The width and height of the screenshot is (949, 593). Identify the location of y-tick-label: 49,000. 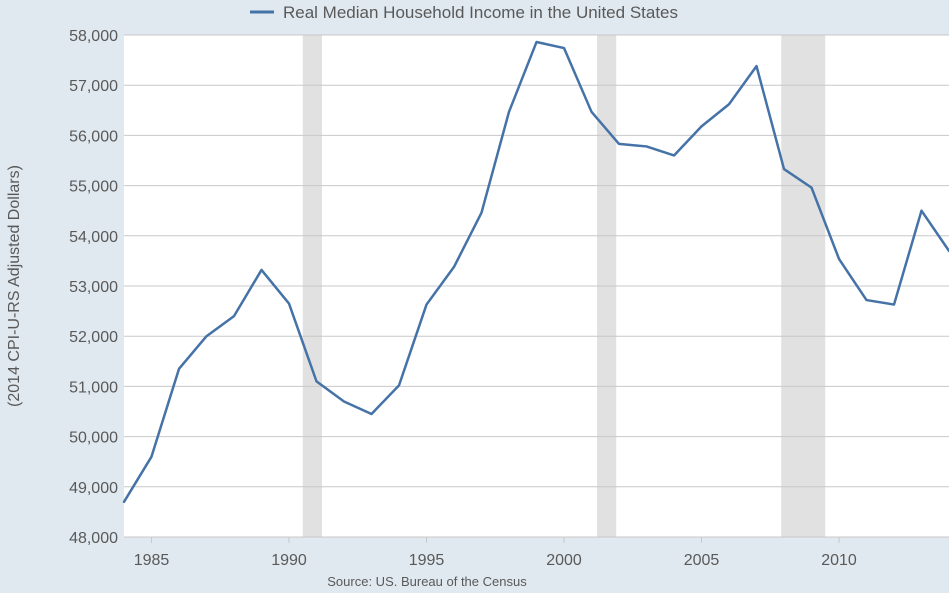
(93, 488).